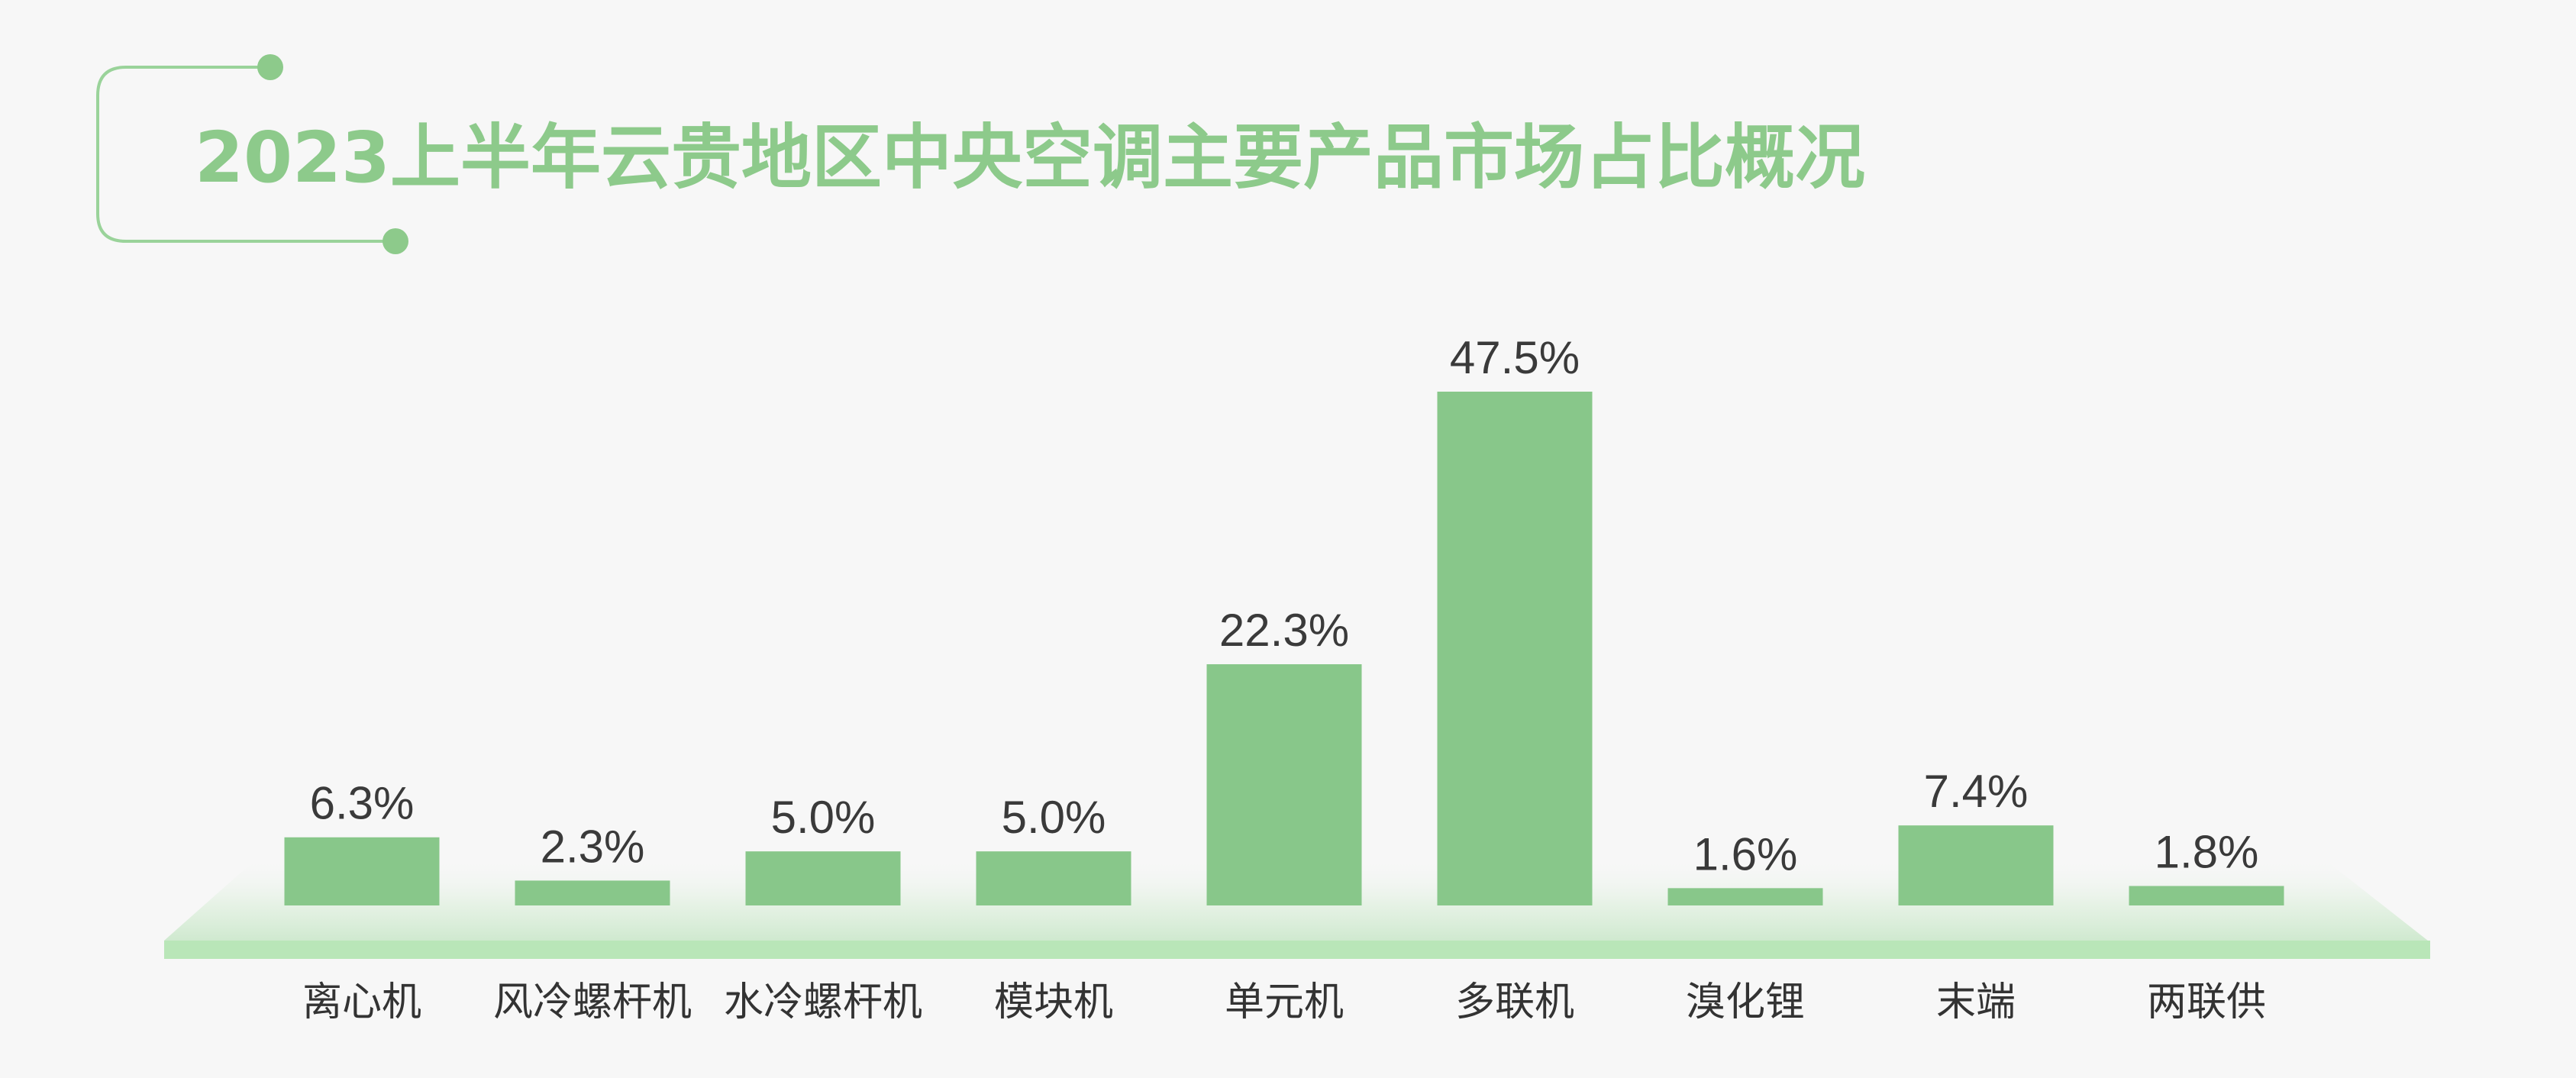 The height and width of the screenshot is (1078, 2576). What do you see at coordinates (362, 803) in the screenshot?
I see `value-label-0: 6.3%` at bounding box center [362, 803].